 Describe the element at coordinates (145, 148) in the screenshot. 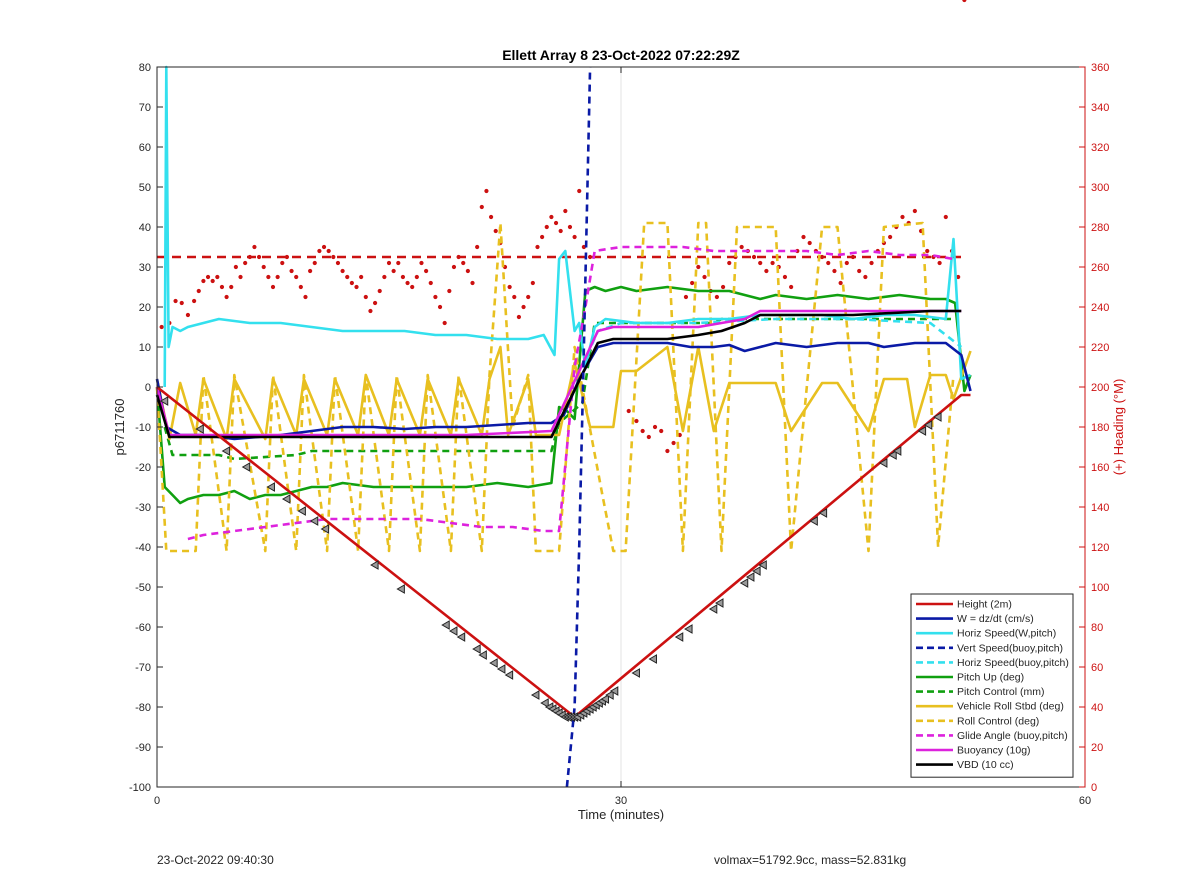

I see `y-tick-label-16: 60` at that location.